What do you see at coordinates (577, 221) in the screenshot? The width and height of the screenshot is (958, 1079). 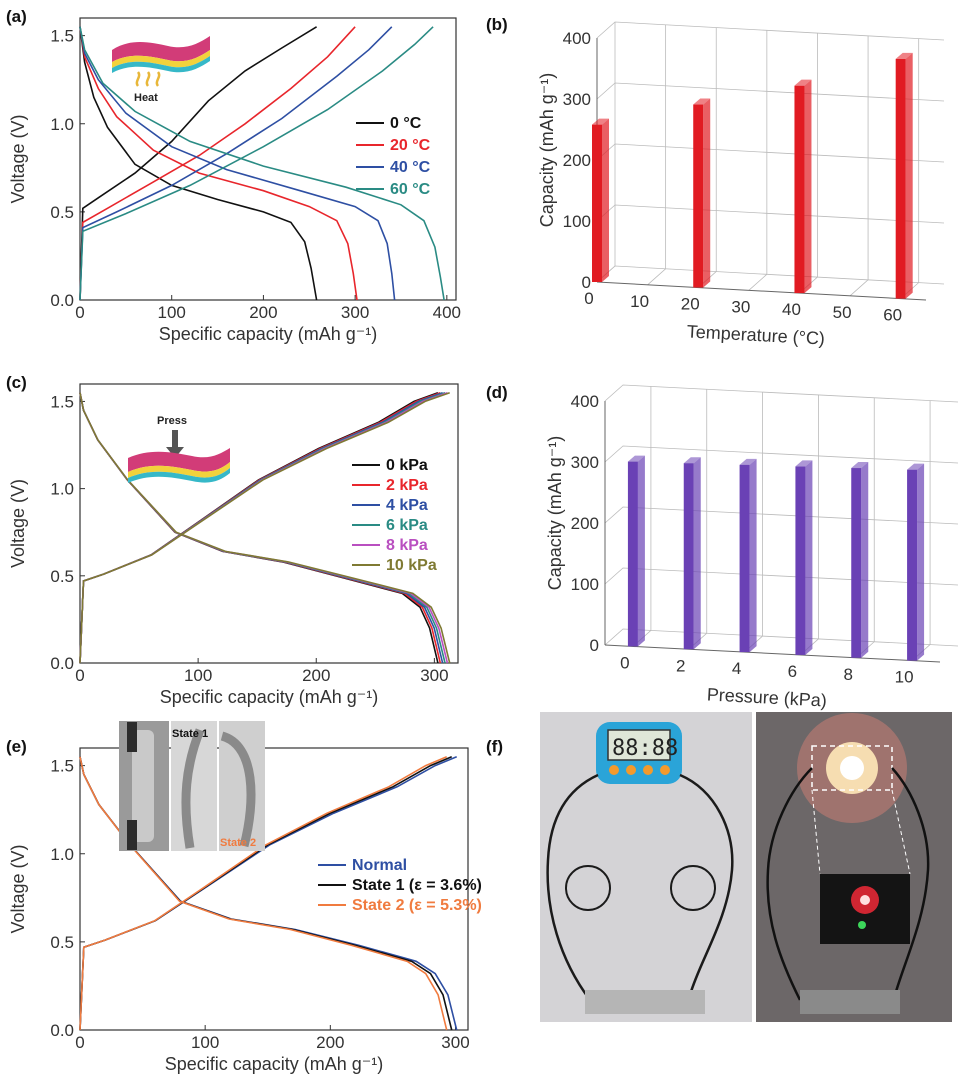 I see `y-tick-label: 100` at bounding box center [577, 221].